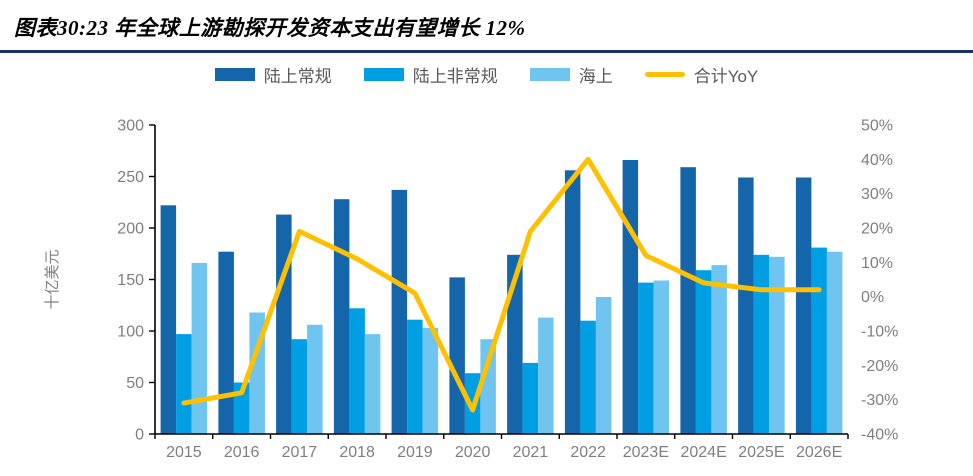  I want to click on svg-text: 250, so click(130, 177).